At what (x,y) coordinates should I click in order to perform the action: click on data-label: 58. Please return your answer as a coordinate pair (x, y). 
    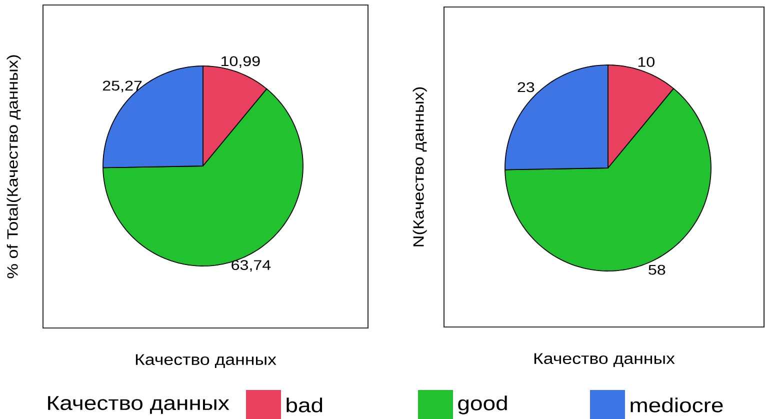
    Looking at the image, I should click on (657, 269).